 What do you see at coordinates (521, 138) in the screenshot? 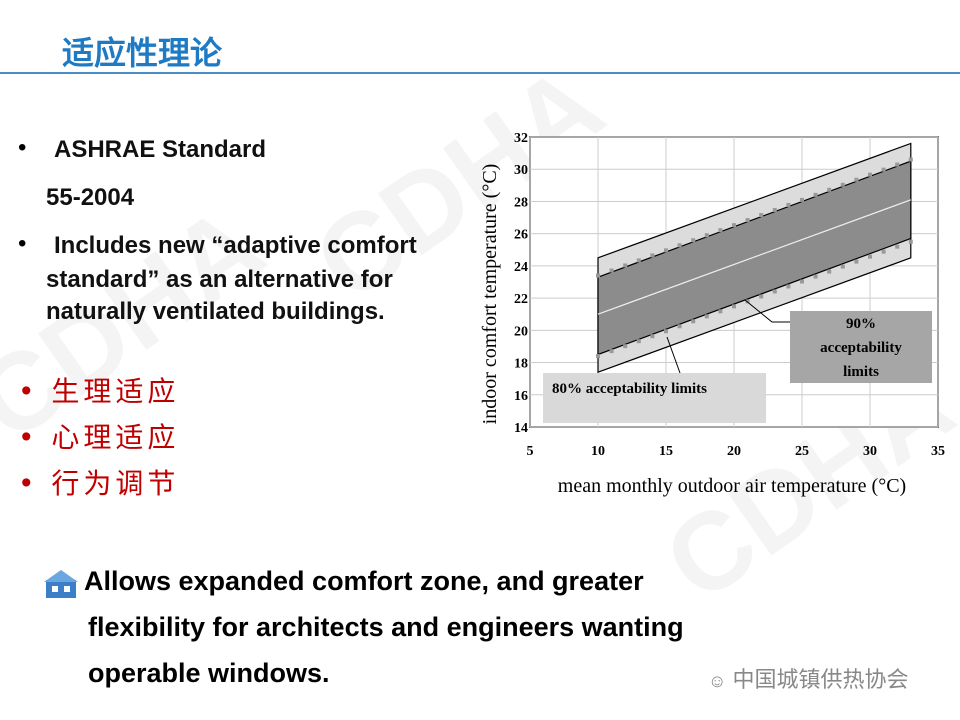
I see `y-tick-label: 32` at bounding box center [521, 138].